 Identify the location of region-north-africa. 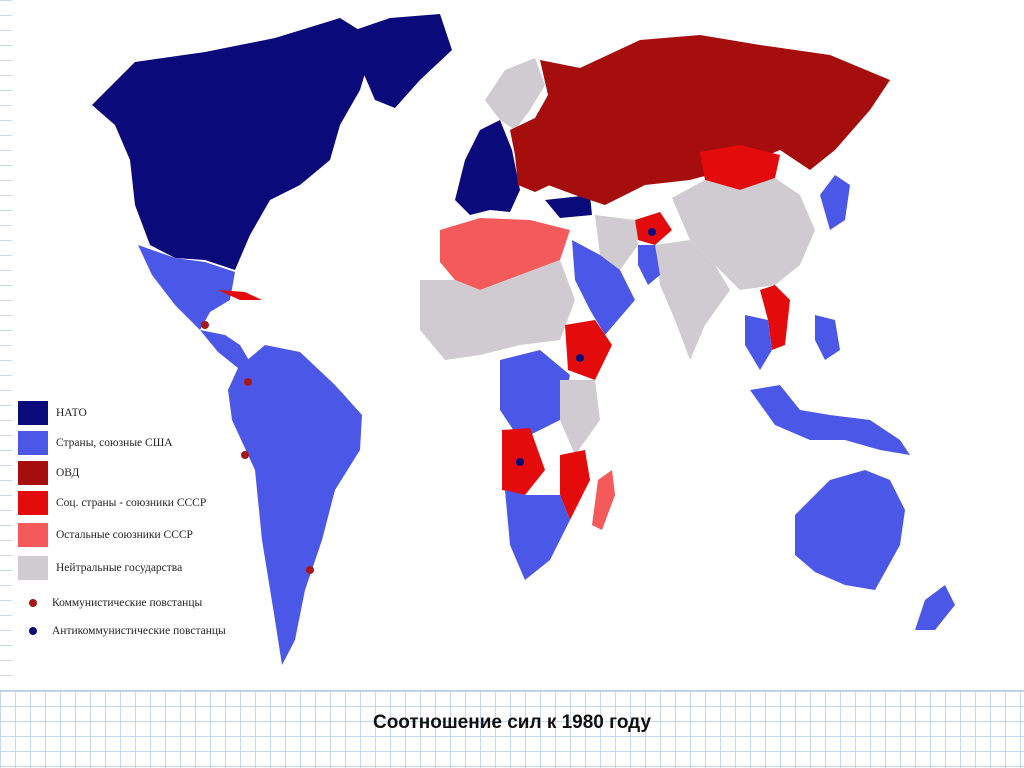
(505, 254).